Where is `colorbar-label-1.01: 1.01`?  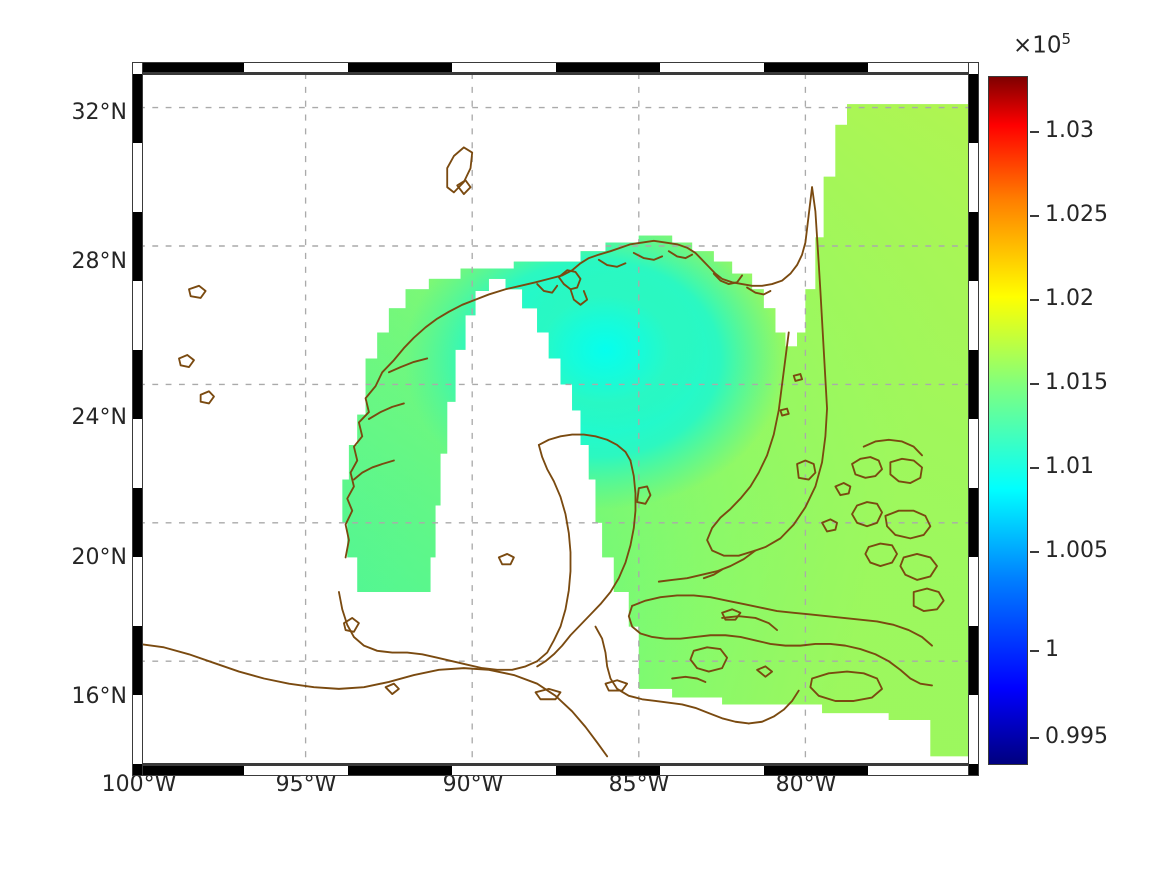 colorbar-label-1.01: 1.01 is located at coordinates (1069, 466).